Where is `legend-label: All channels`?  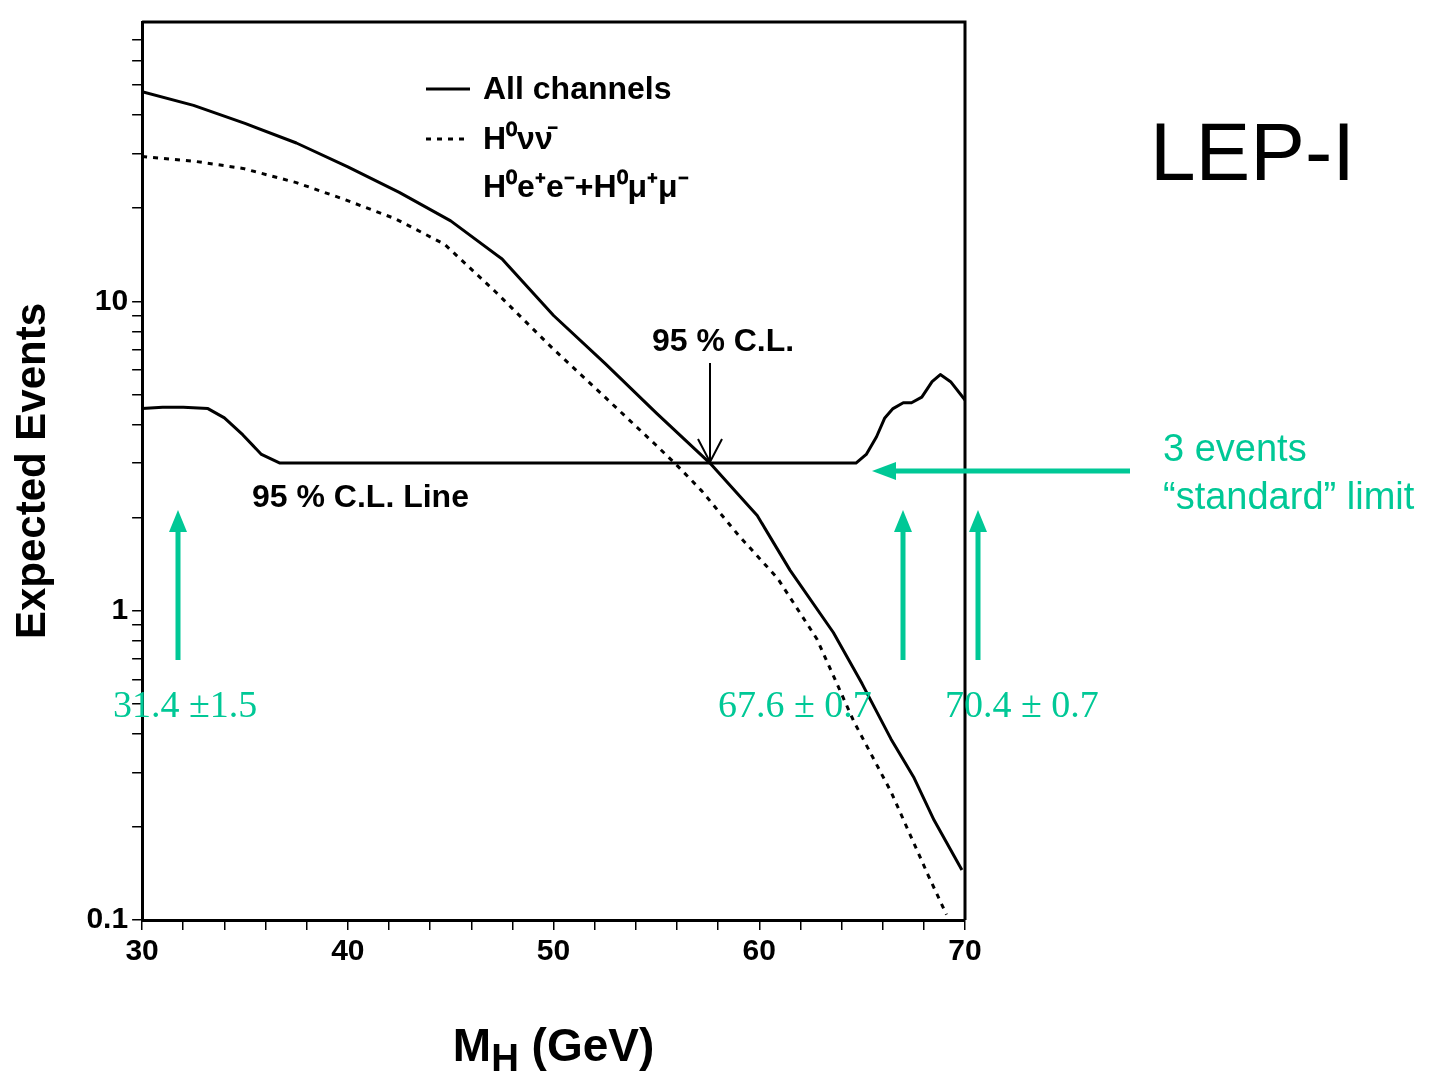
legend-label: All channels is located at coordinates (577, 88).